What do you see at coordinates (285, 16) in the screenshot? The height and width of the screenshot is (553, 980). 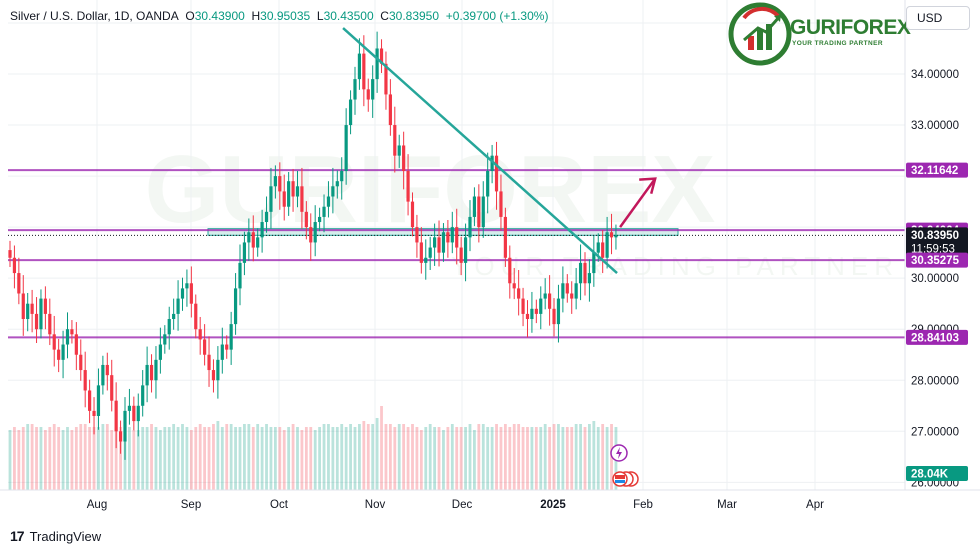 I see `high-value: 30.95035` at bounding box center [285, 16].